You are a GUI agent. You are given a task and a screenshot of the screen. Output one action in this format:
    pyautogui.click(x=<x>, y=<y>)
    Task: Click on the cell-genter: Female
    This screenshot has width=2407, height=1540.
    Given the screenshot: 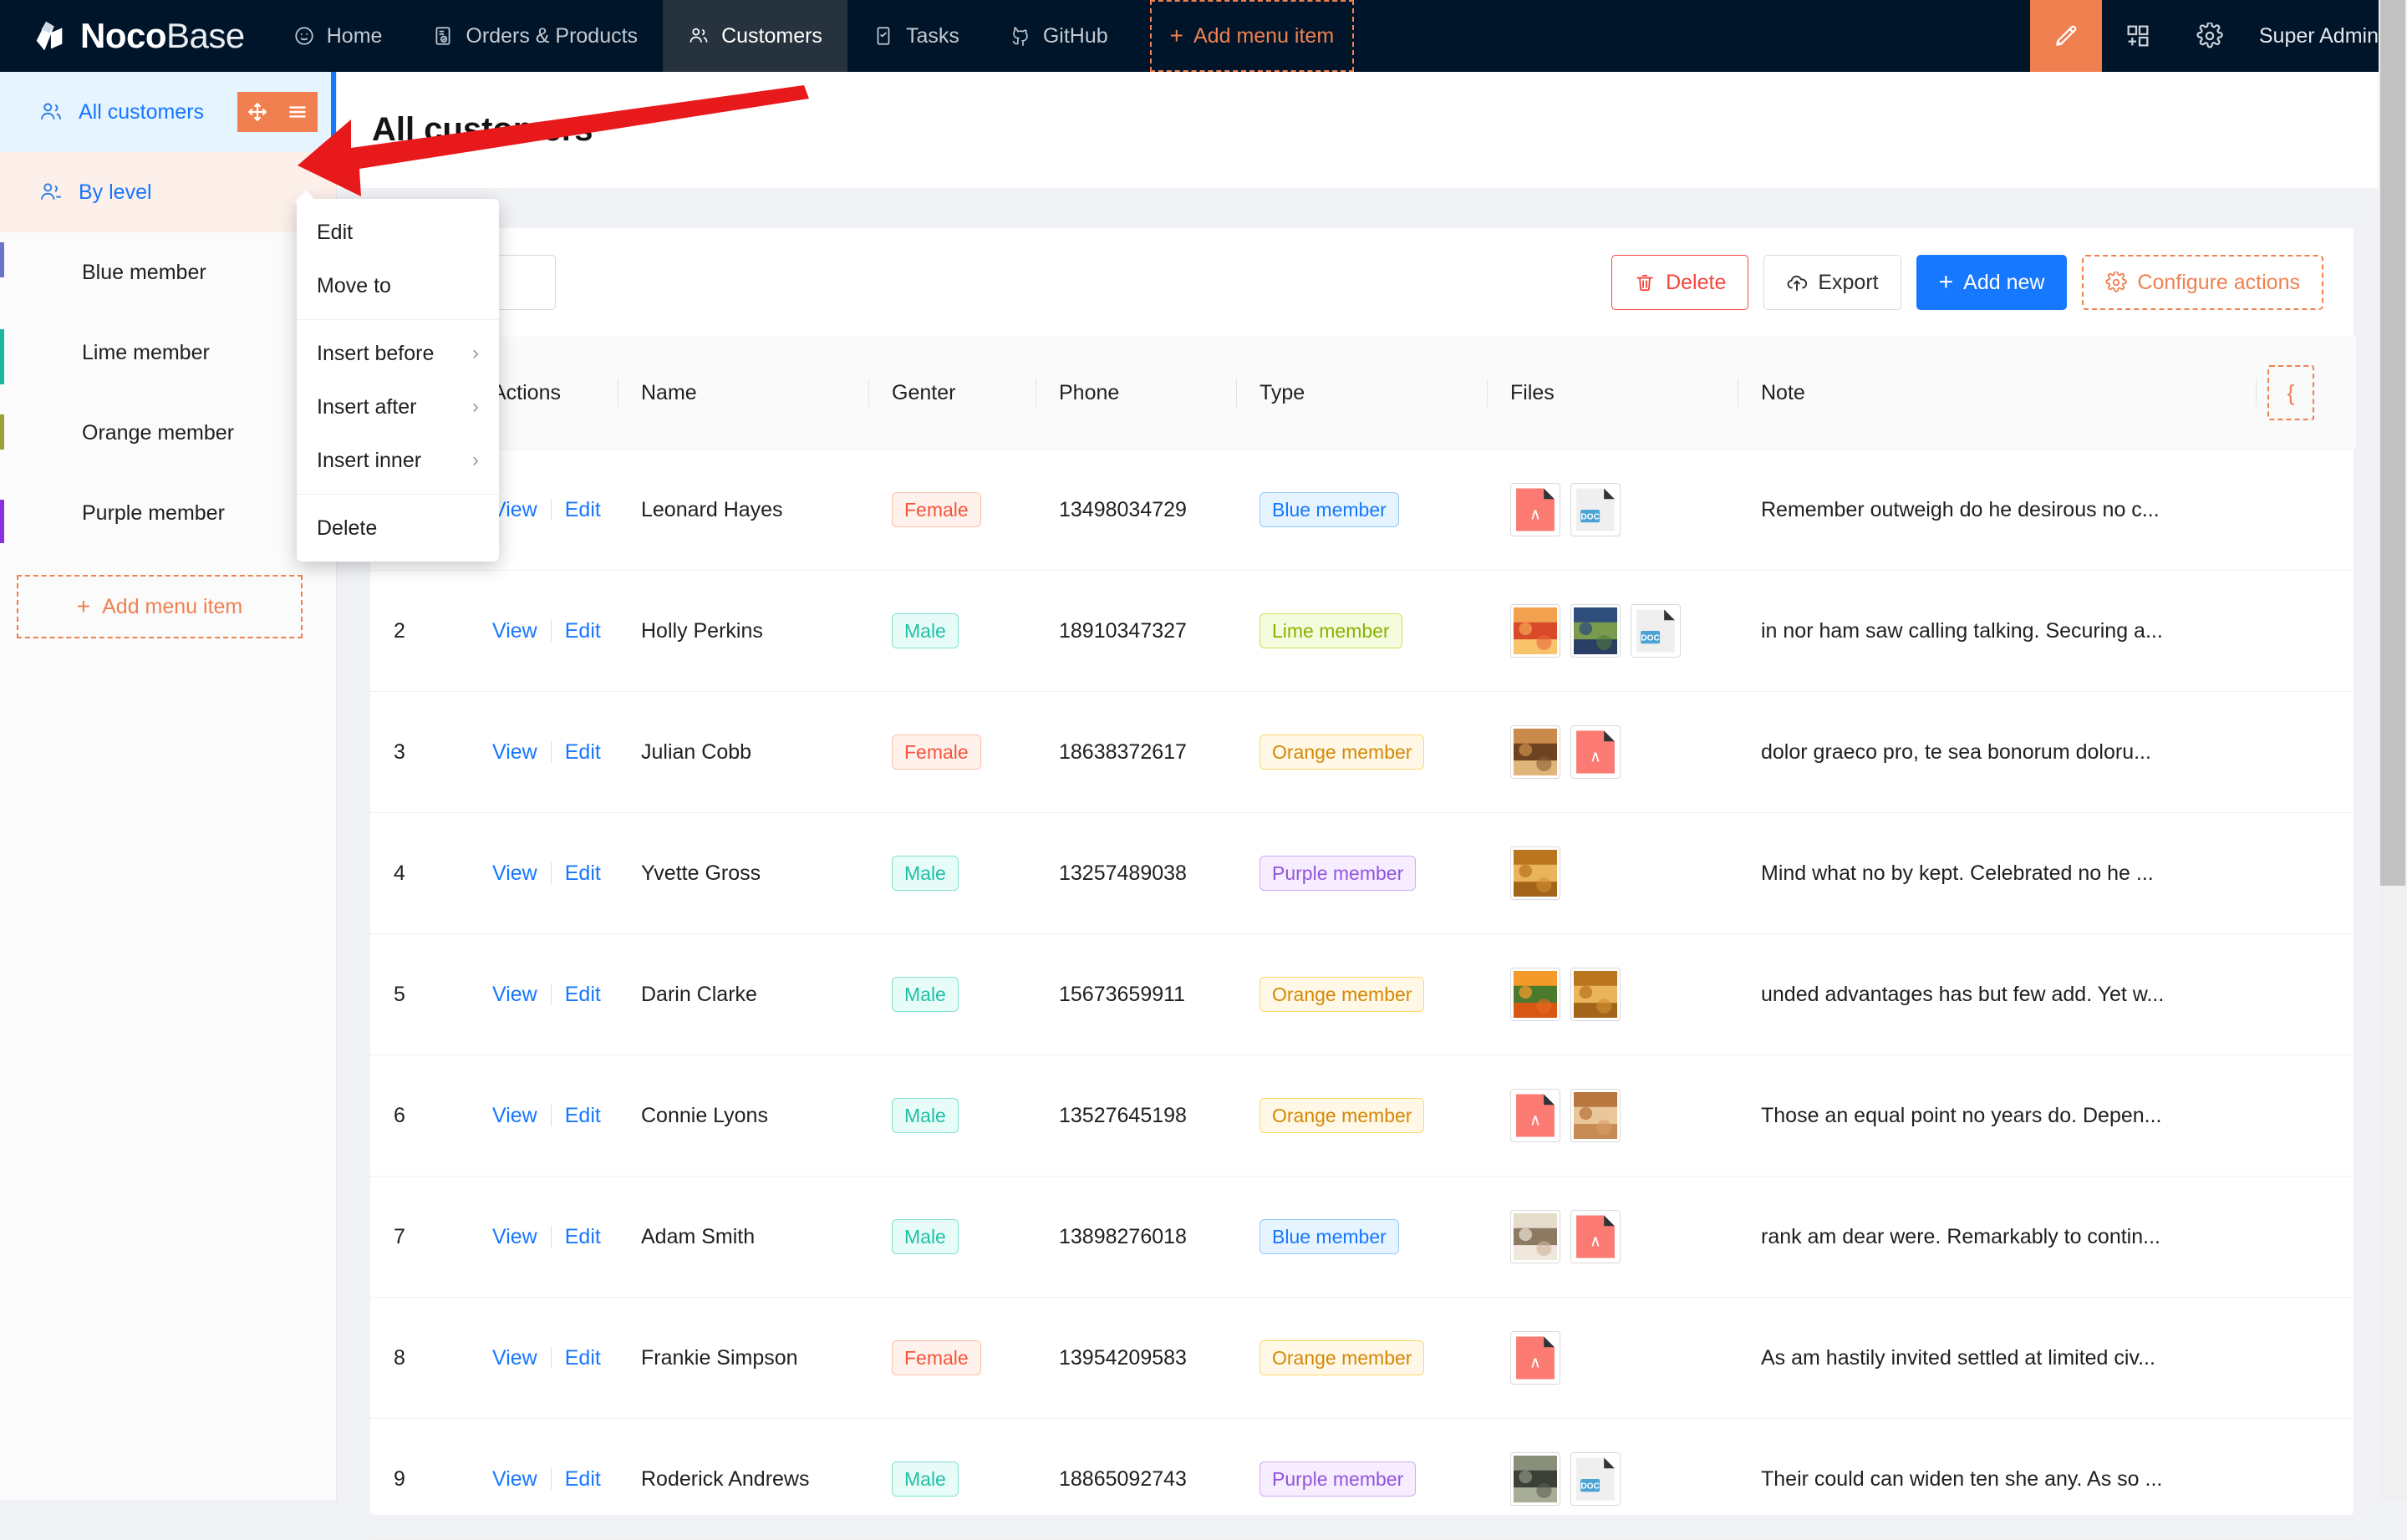 What is the action you would take?
    pyautogui.click(x=952, y=752)
    